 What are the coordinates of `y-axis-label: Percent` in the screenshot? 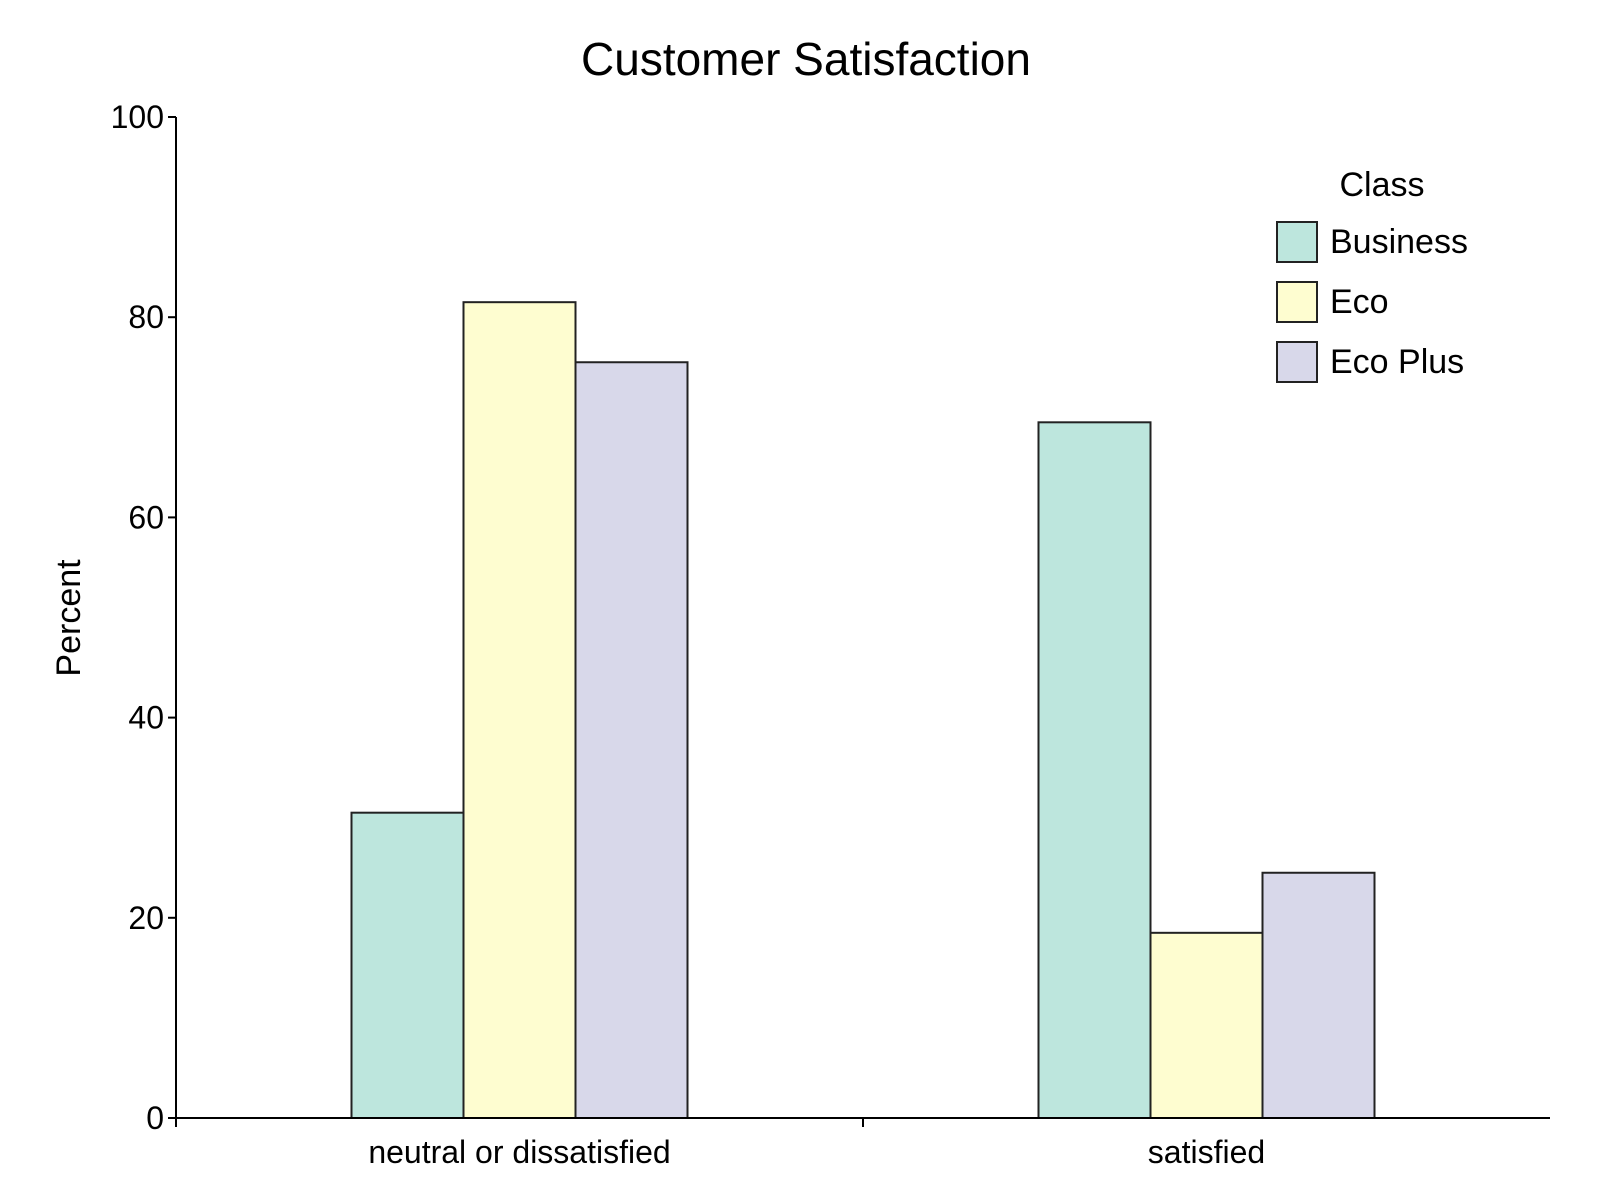 It's located at (69, 618).